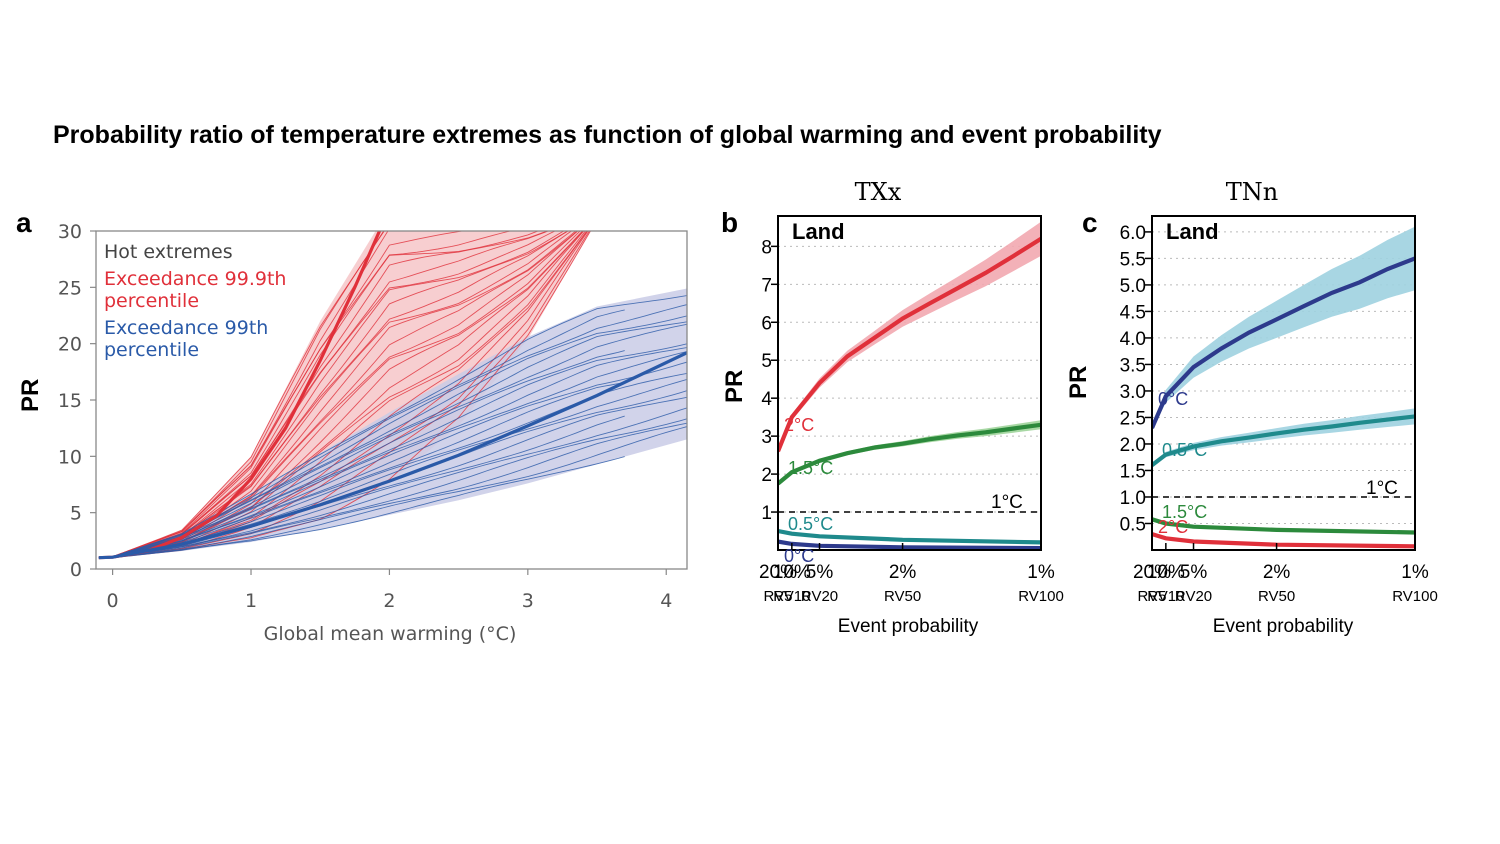 The height and width of the screenshot is (844, 1500). I want to click on plot-frame-c, so click(1283, 383).